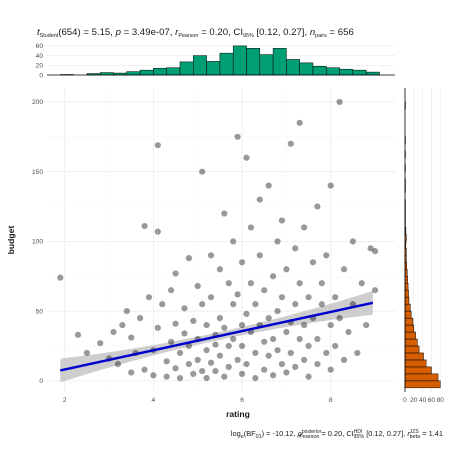  What do you see at coordinates (423, 400) in the screenshot?
I see `side-hist-tick-label: 40` at bounding box center [423, 400].